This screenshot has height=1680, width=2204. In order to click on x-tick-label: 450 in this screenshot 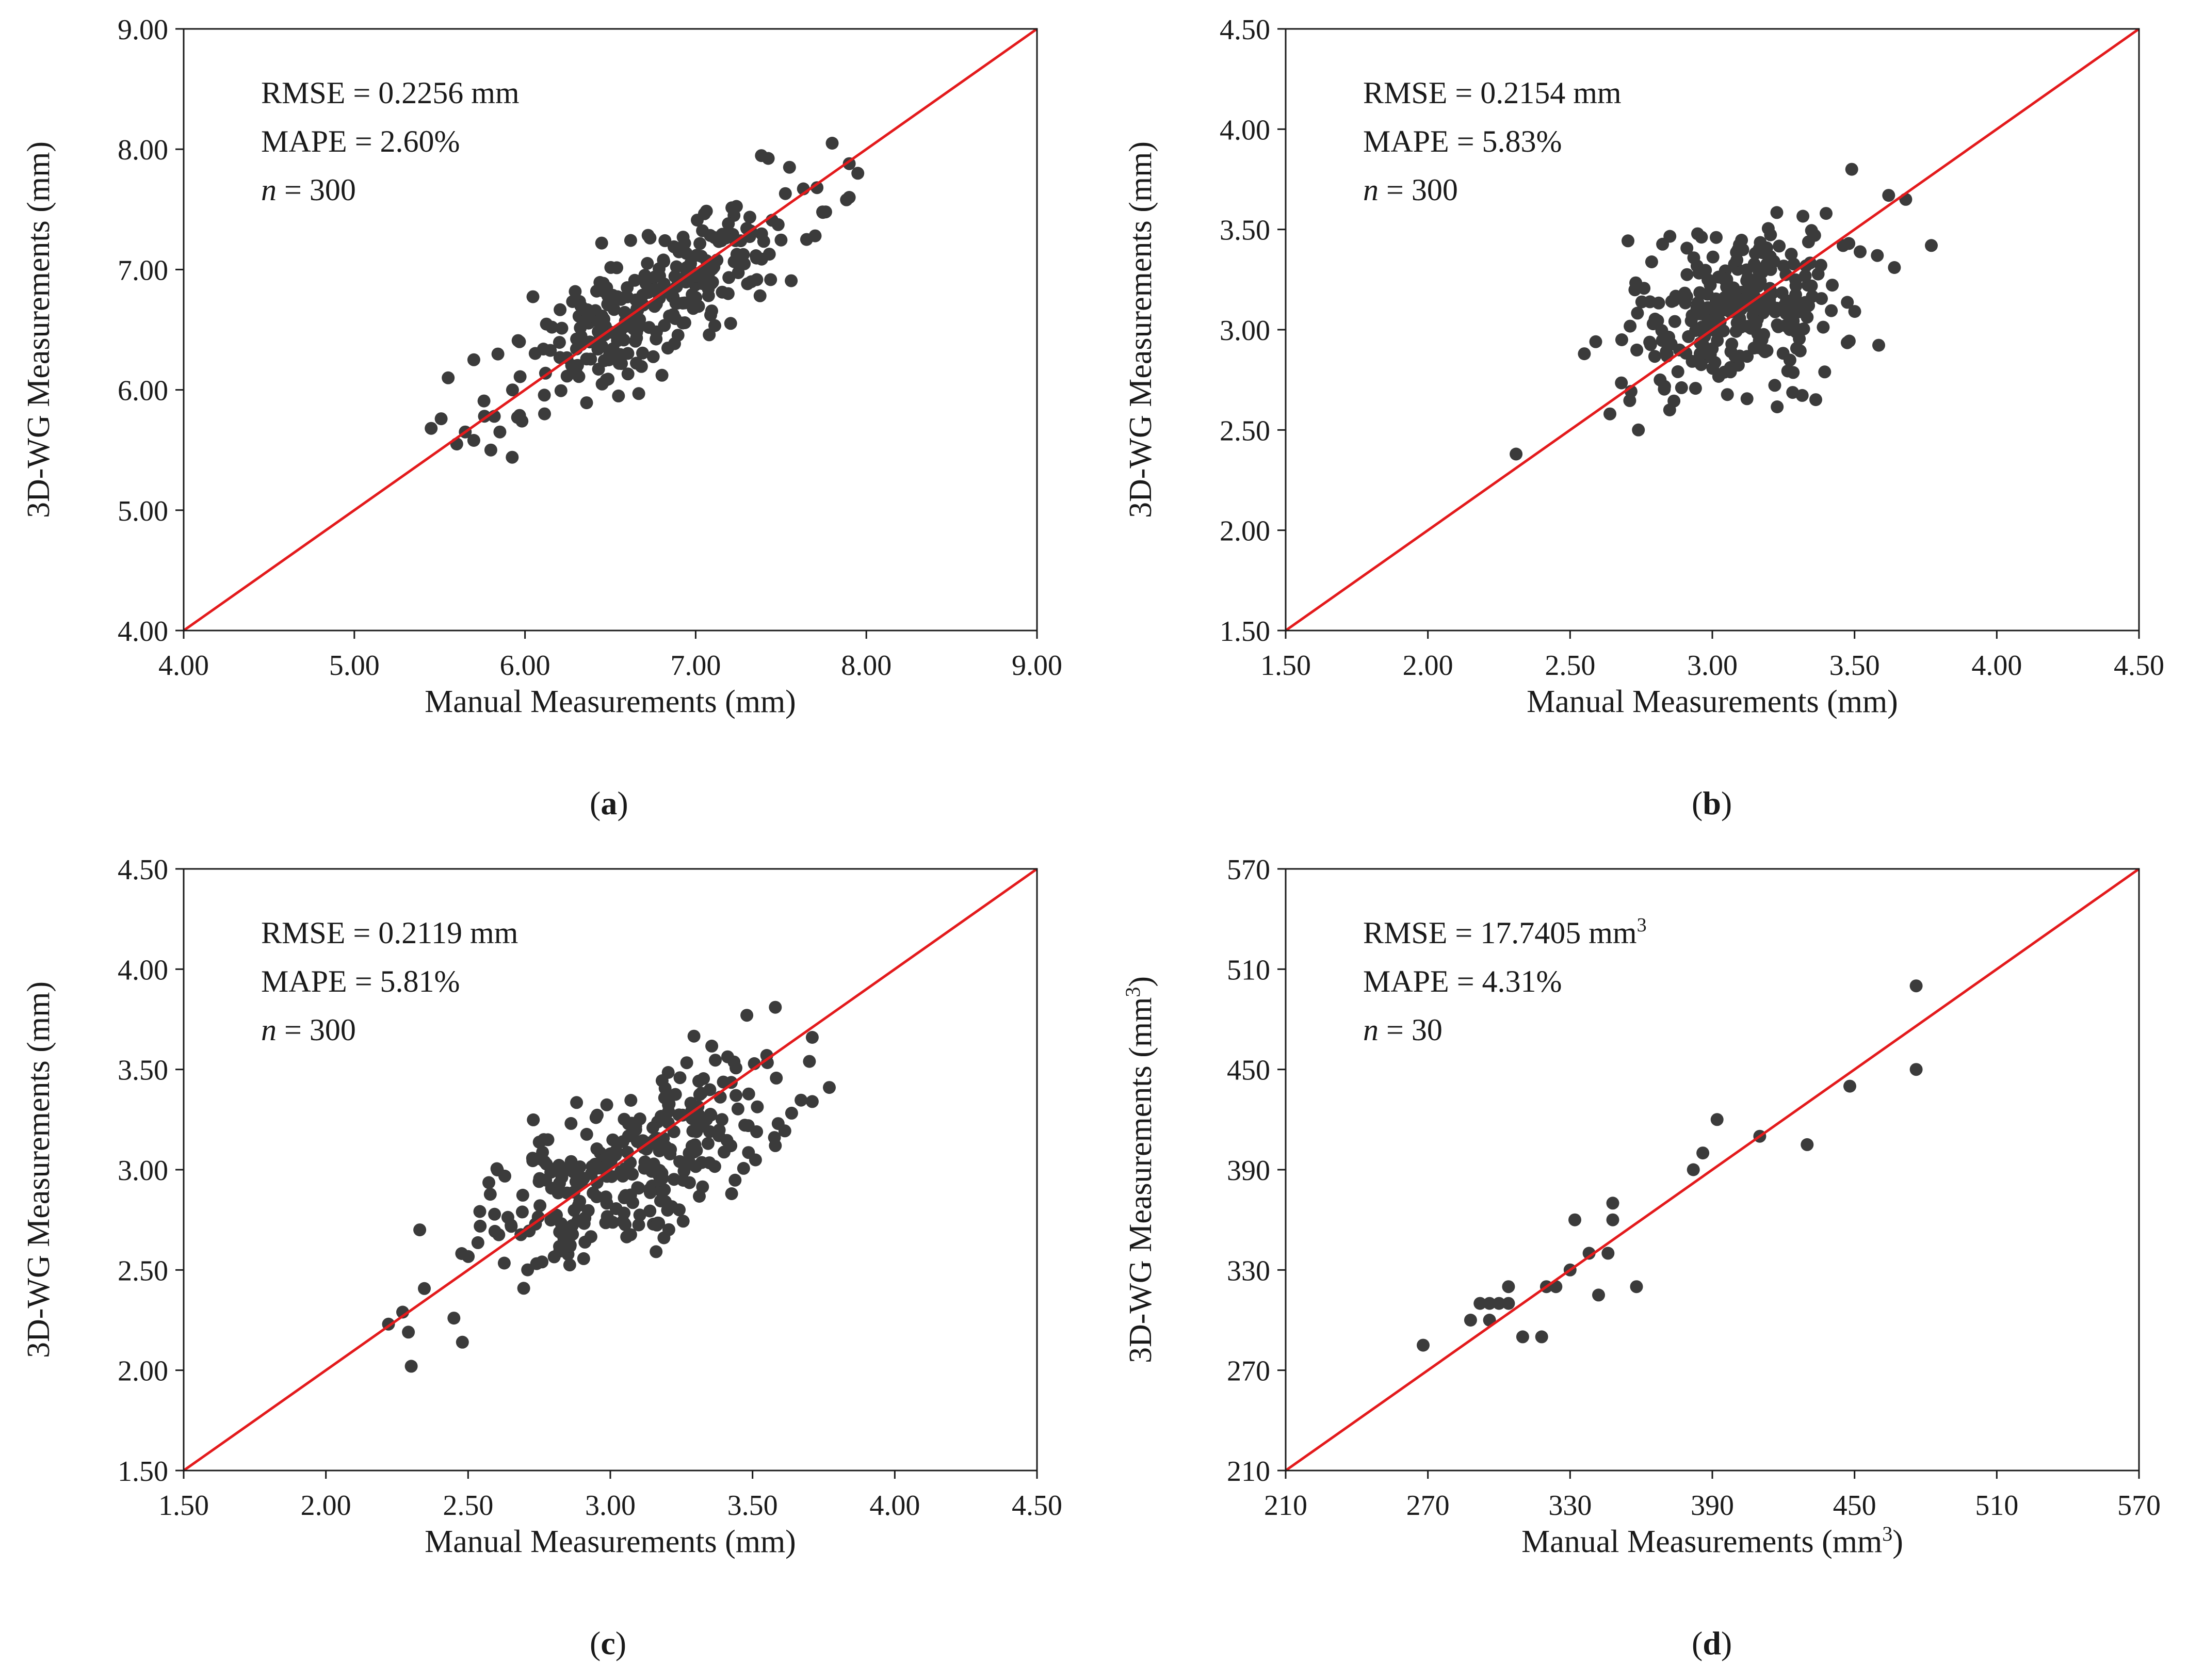, I will do `click(1854, 1506)`.